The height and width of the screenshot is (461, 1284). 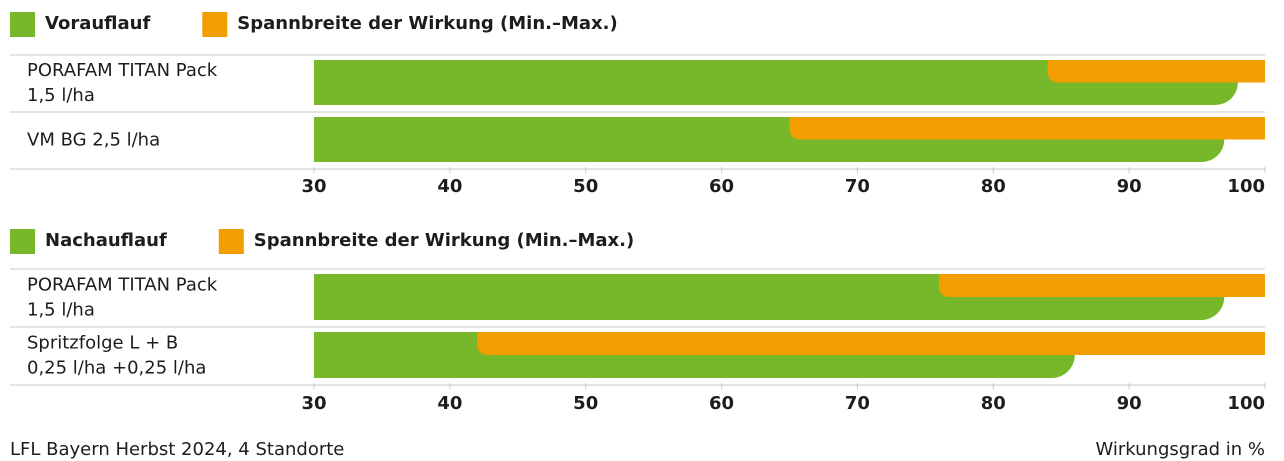 I want to click on source-note: LFL Bayern Herbst 2024, 4 Standorte, so click(x=177, y=449).